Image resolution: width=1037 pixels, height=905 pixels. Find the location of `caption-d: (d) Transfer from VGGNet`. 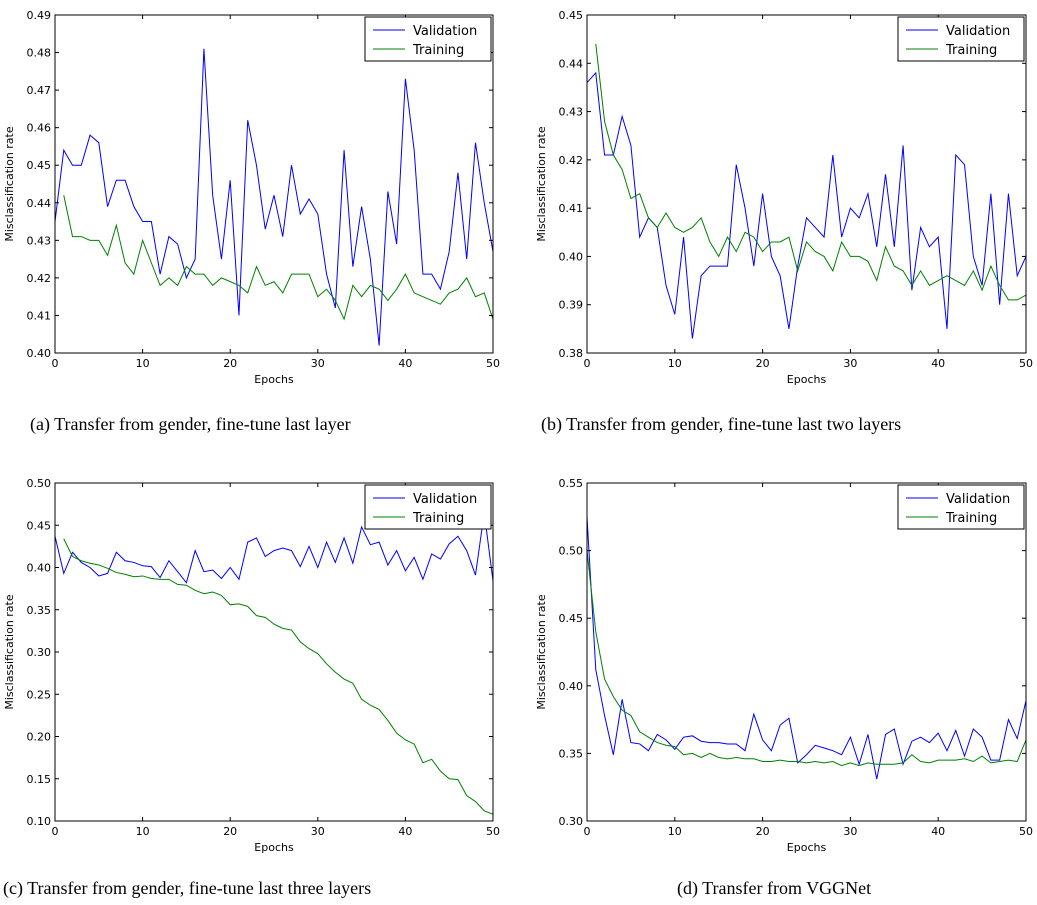

caption-d: (d) Transfer from VGGNet is located at coordinates (774, 888).